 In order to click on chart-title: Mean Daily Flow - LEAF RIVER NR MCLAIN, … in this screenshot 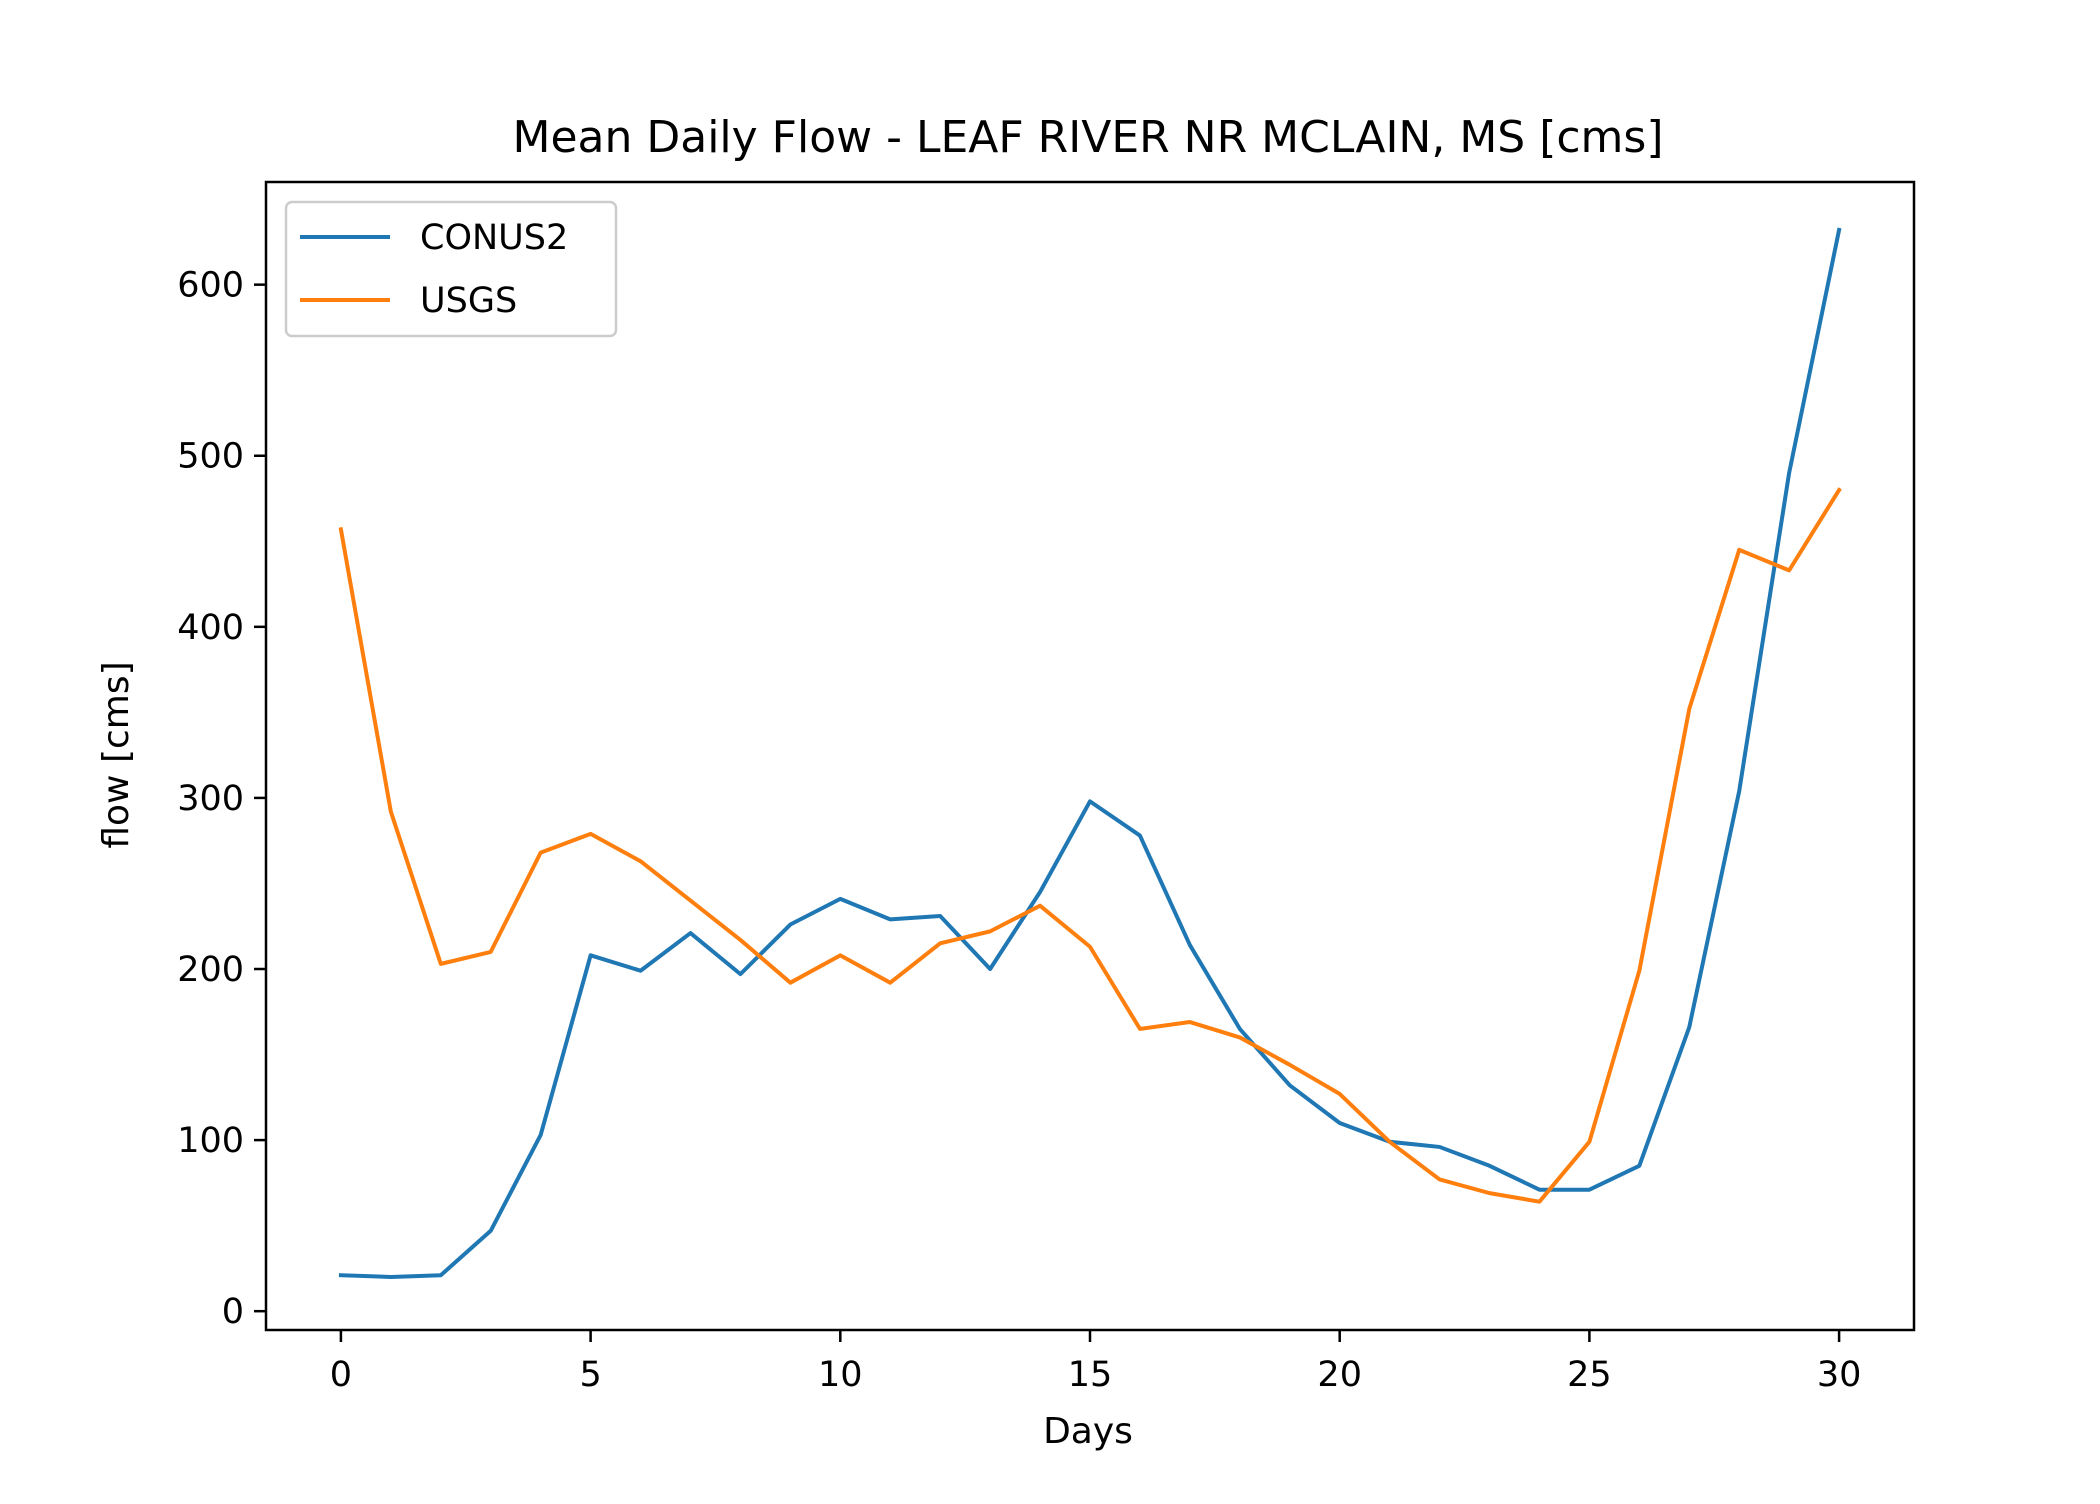, I will do `click(1087, 137)`.